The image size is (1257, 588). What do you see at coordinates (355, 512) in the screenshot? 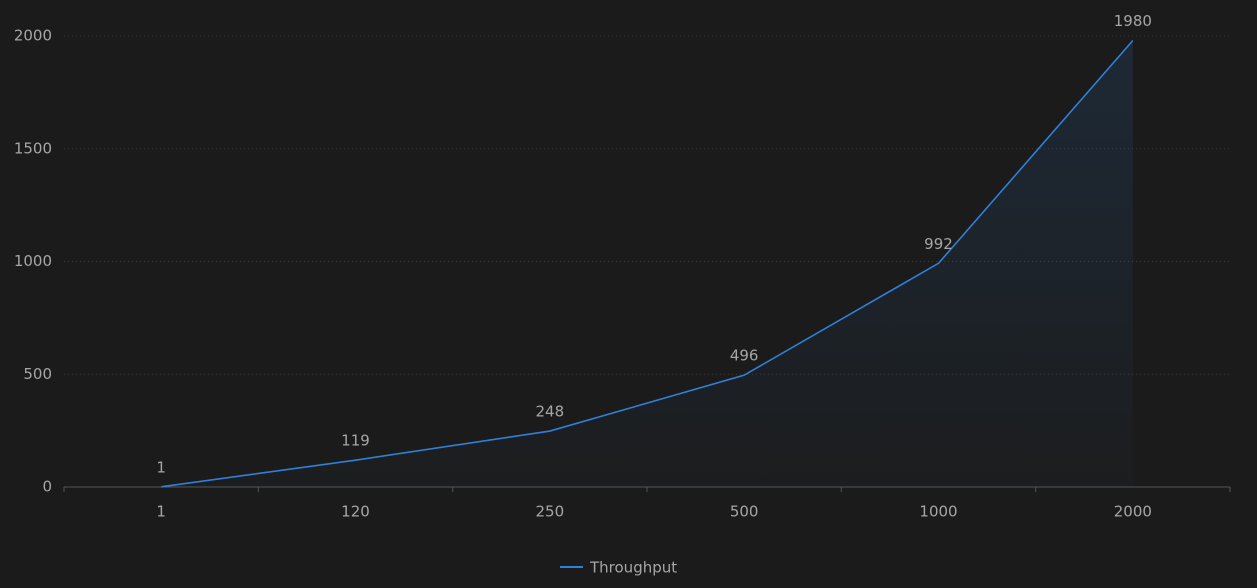
I see `x-tick-label: 120` at bounding box center [355, 512].